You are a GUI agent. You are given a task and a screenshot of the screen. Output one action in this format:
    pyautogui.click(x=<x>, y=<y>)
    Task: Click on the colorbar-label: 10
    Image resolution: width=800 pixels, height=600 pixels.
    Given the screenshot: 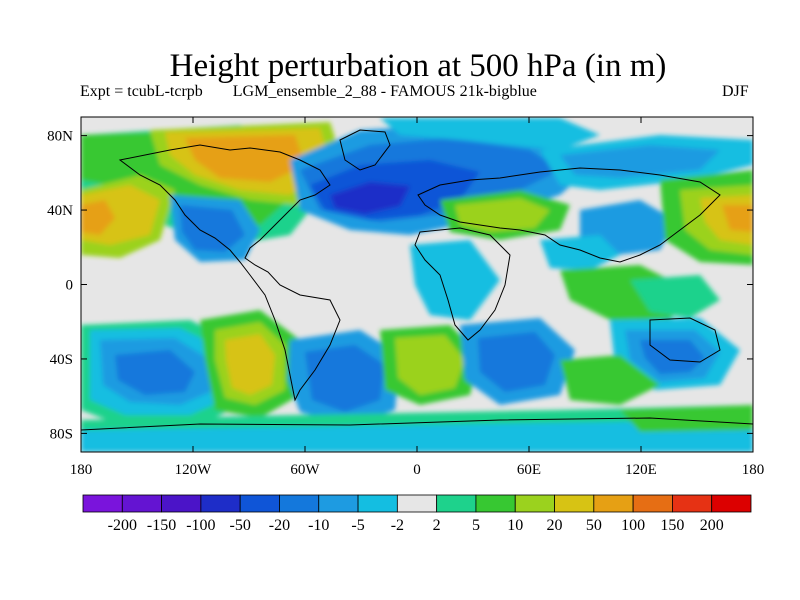 What is the action you would take?
    pyautogui.click(x=515, y=525)
    